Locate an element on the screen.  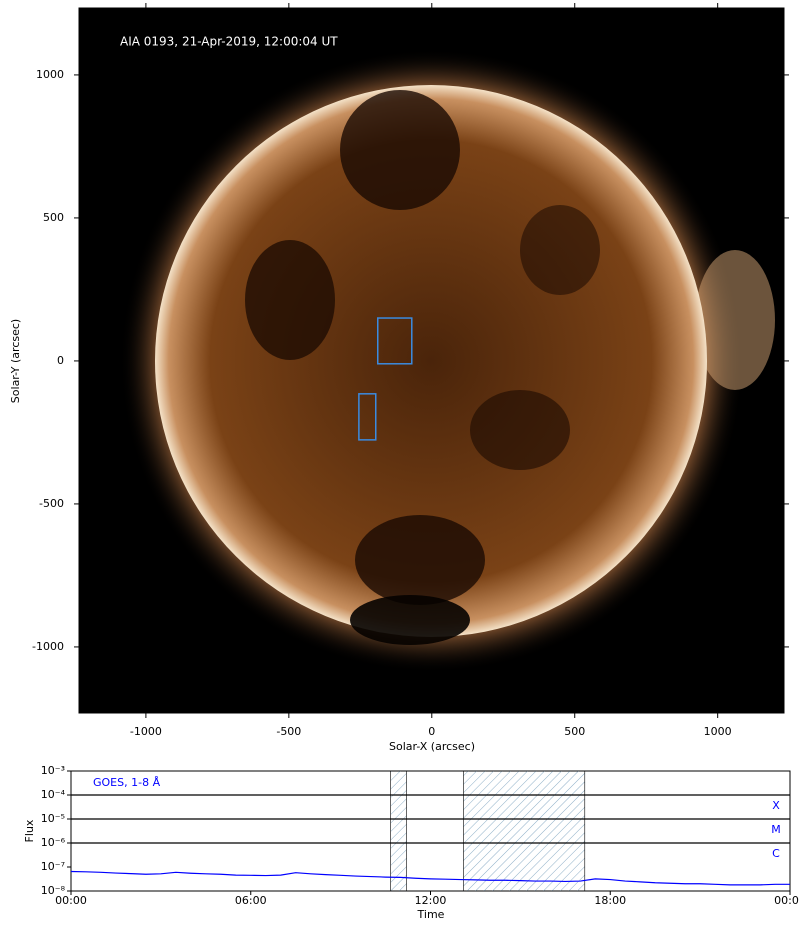
x-axis-label: Time is located at coordinates (431, 914).